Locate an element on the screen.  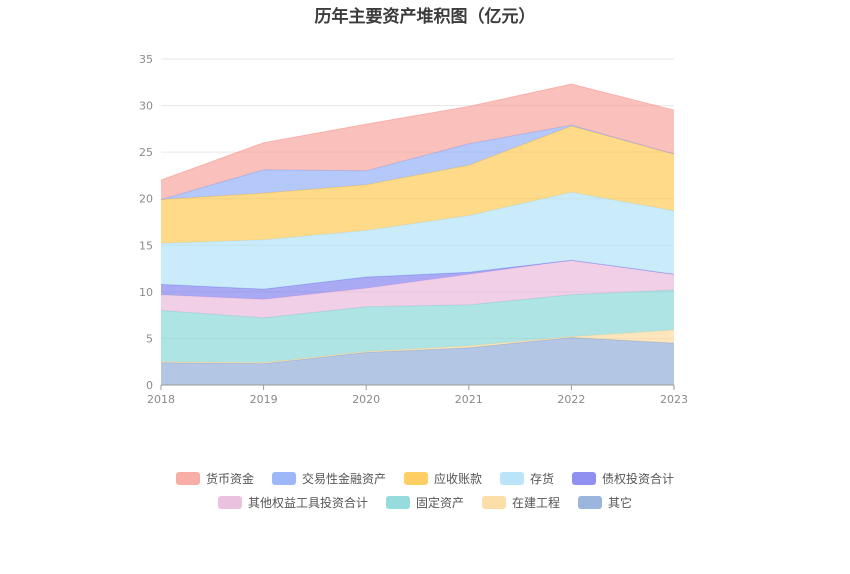
y-tick-label: 35 is located at coordinates (146, 59).